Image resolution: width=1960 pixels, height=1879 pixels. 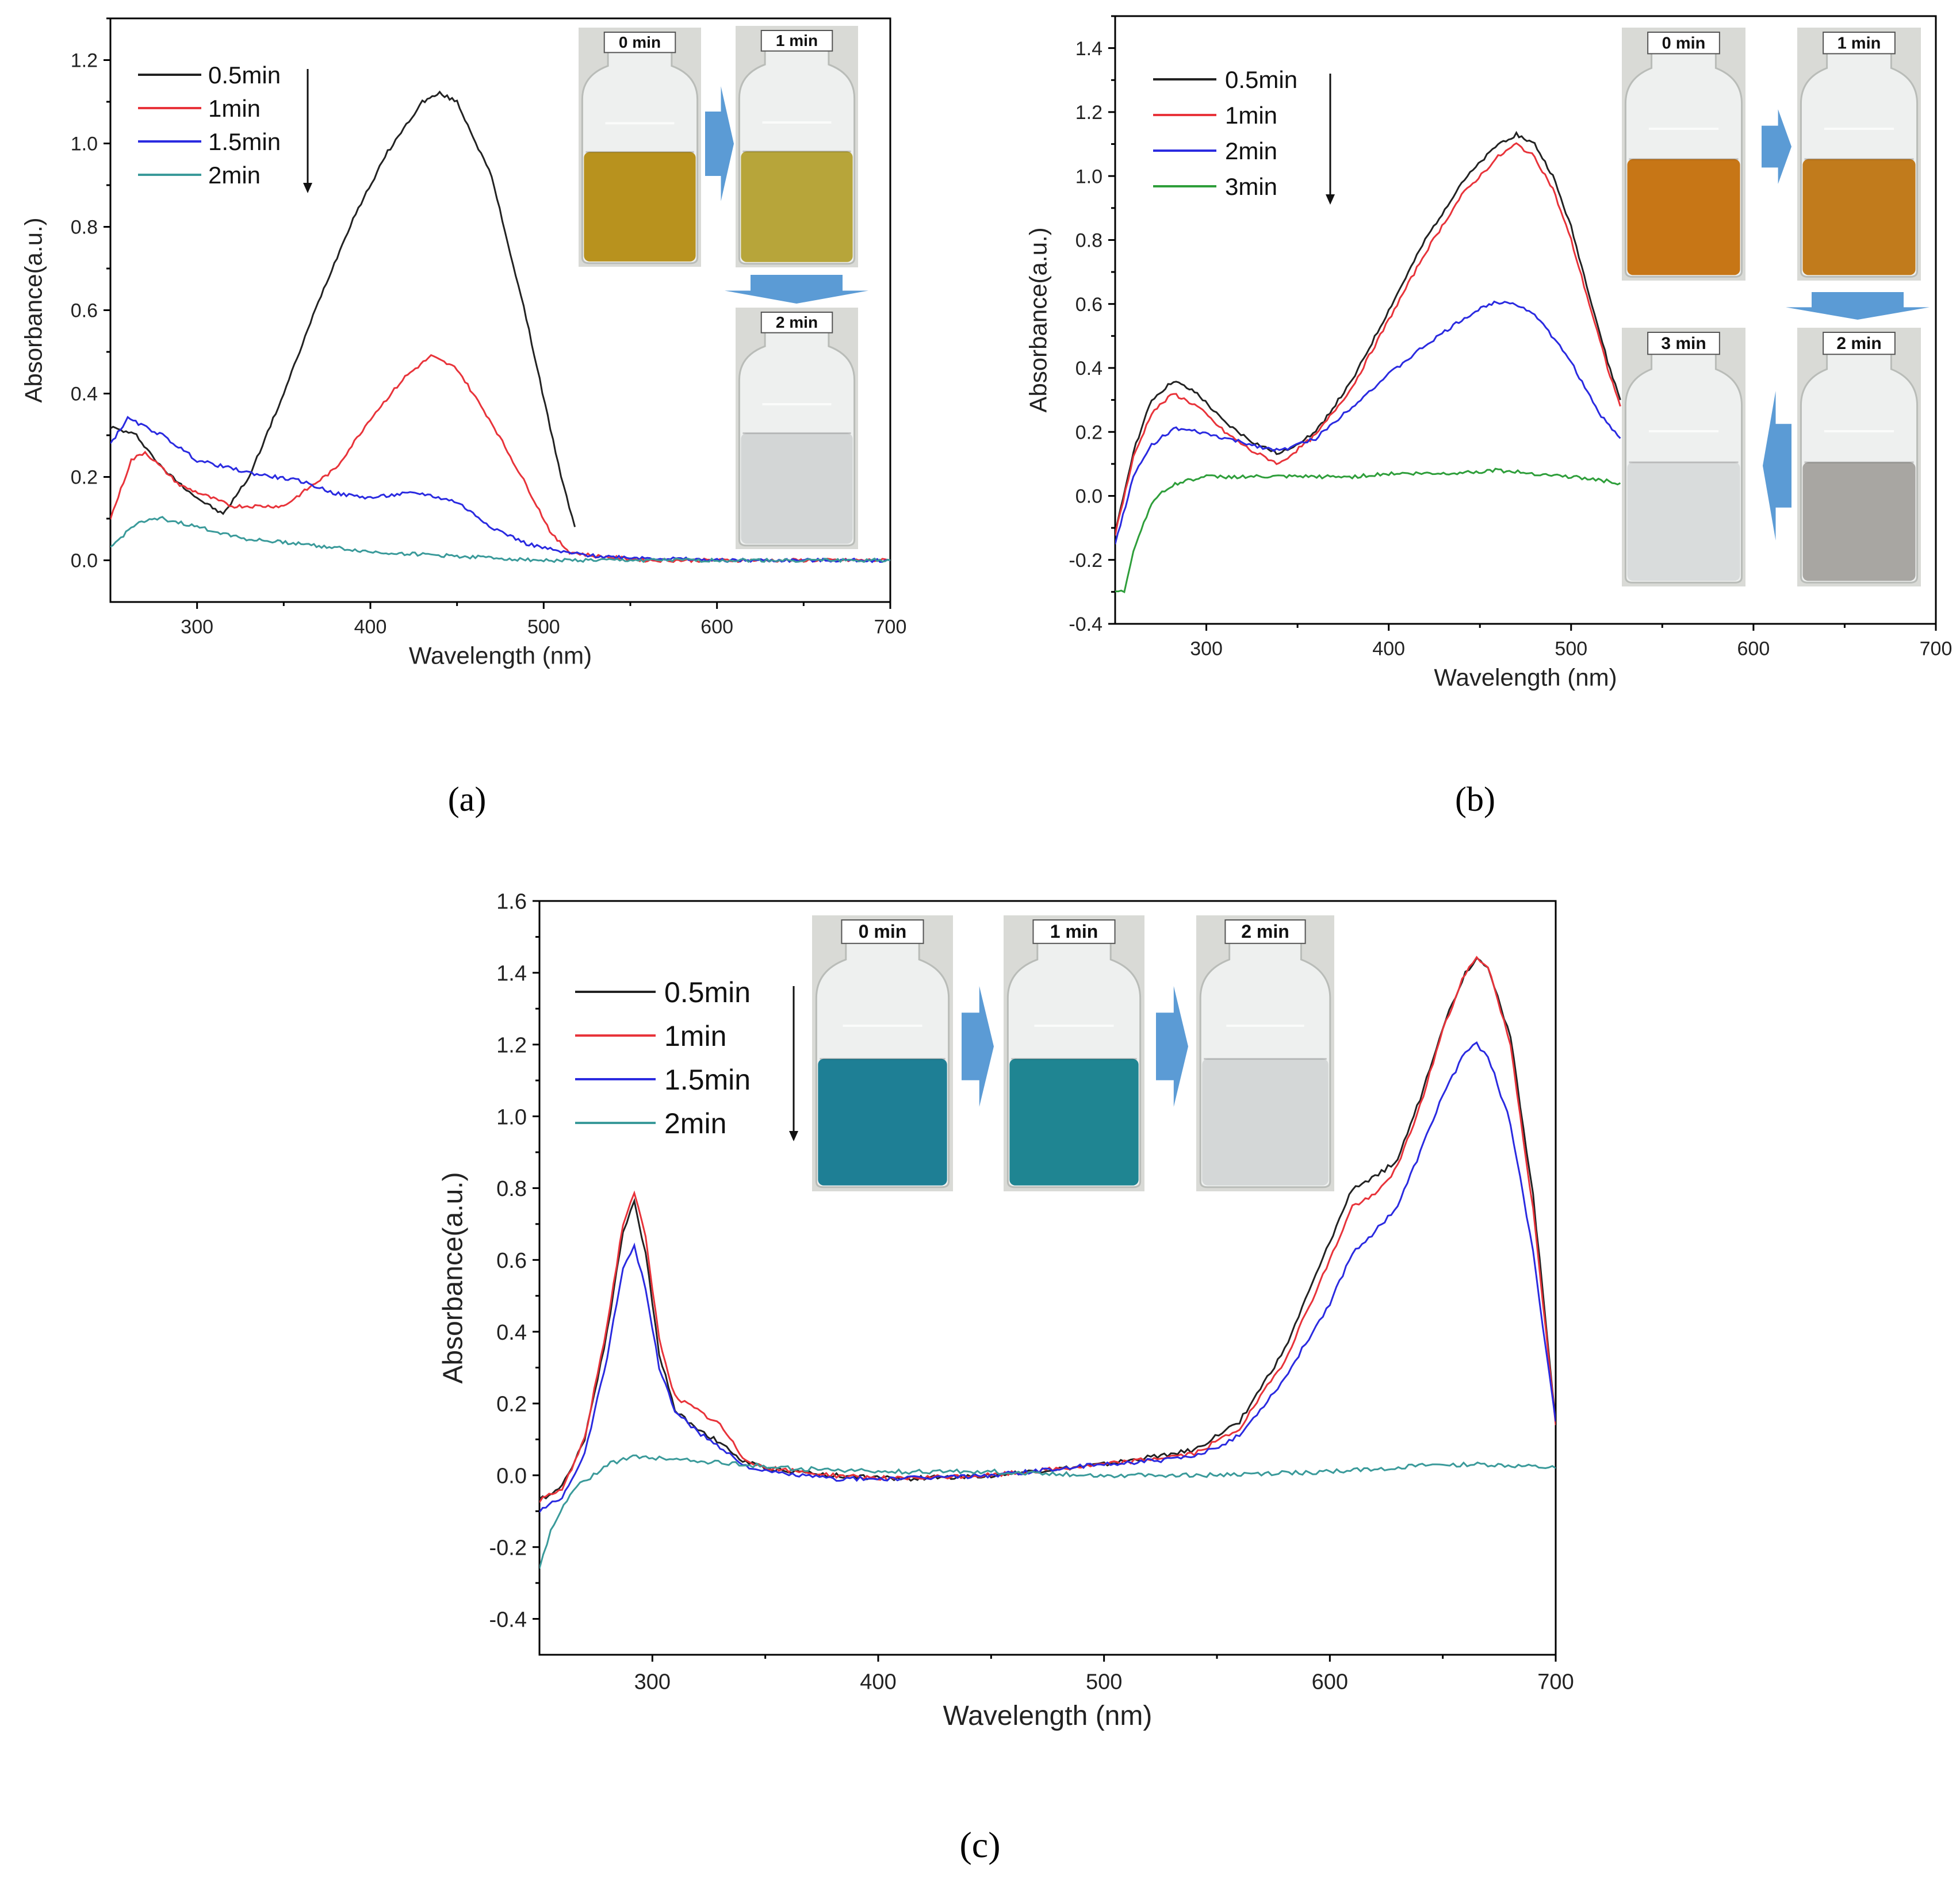 I want to click on y-tick-label: 1.6, so click(x=511, y=902).